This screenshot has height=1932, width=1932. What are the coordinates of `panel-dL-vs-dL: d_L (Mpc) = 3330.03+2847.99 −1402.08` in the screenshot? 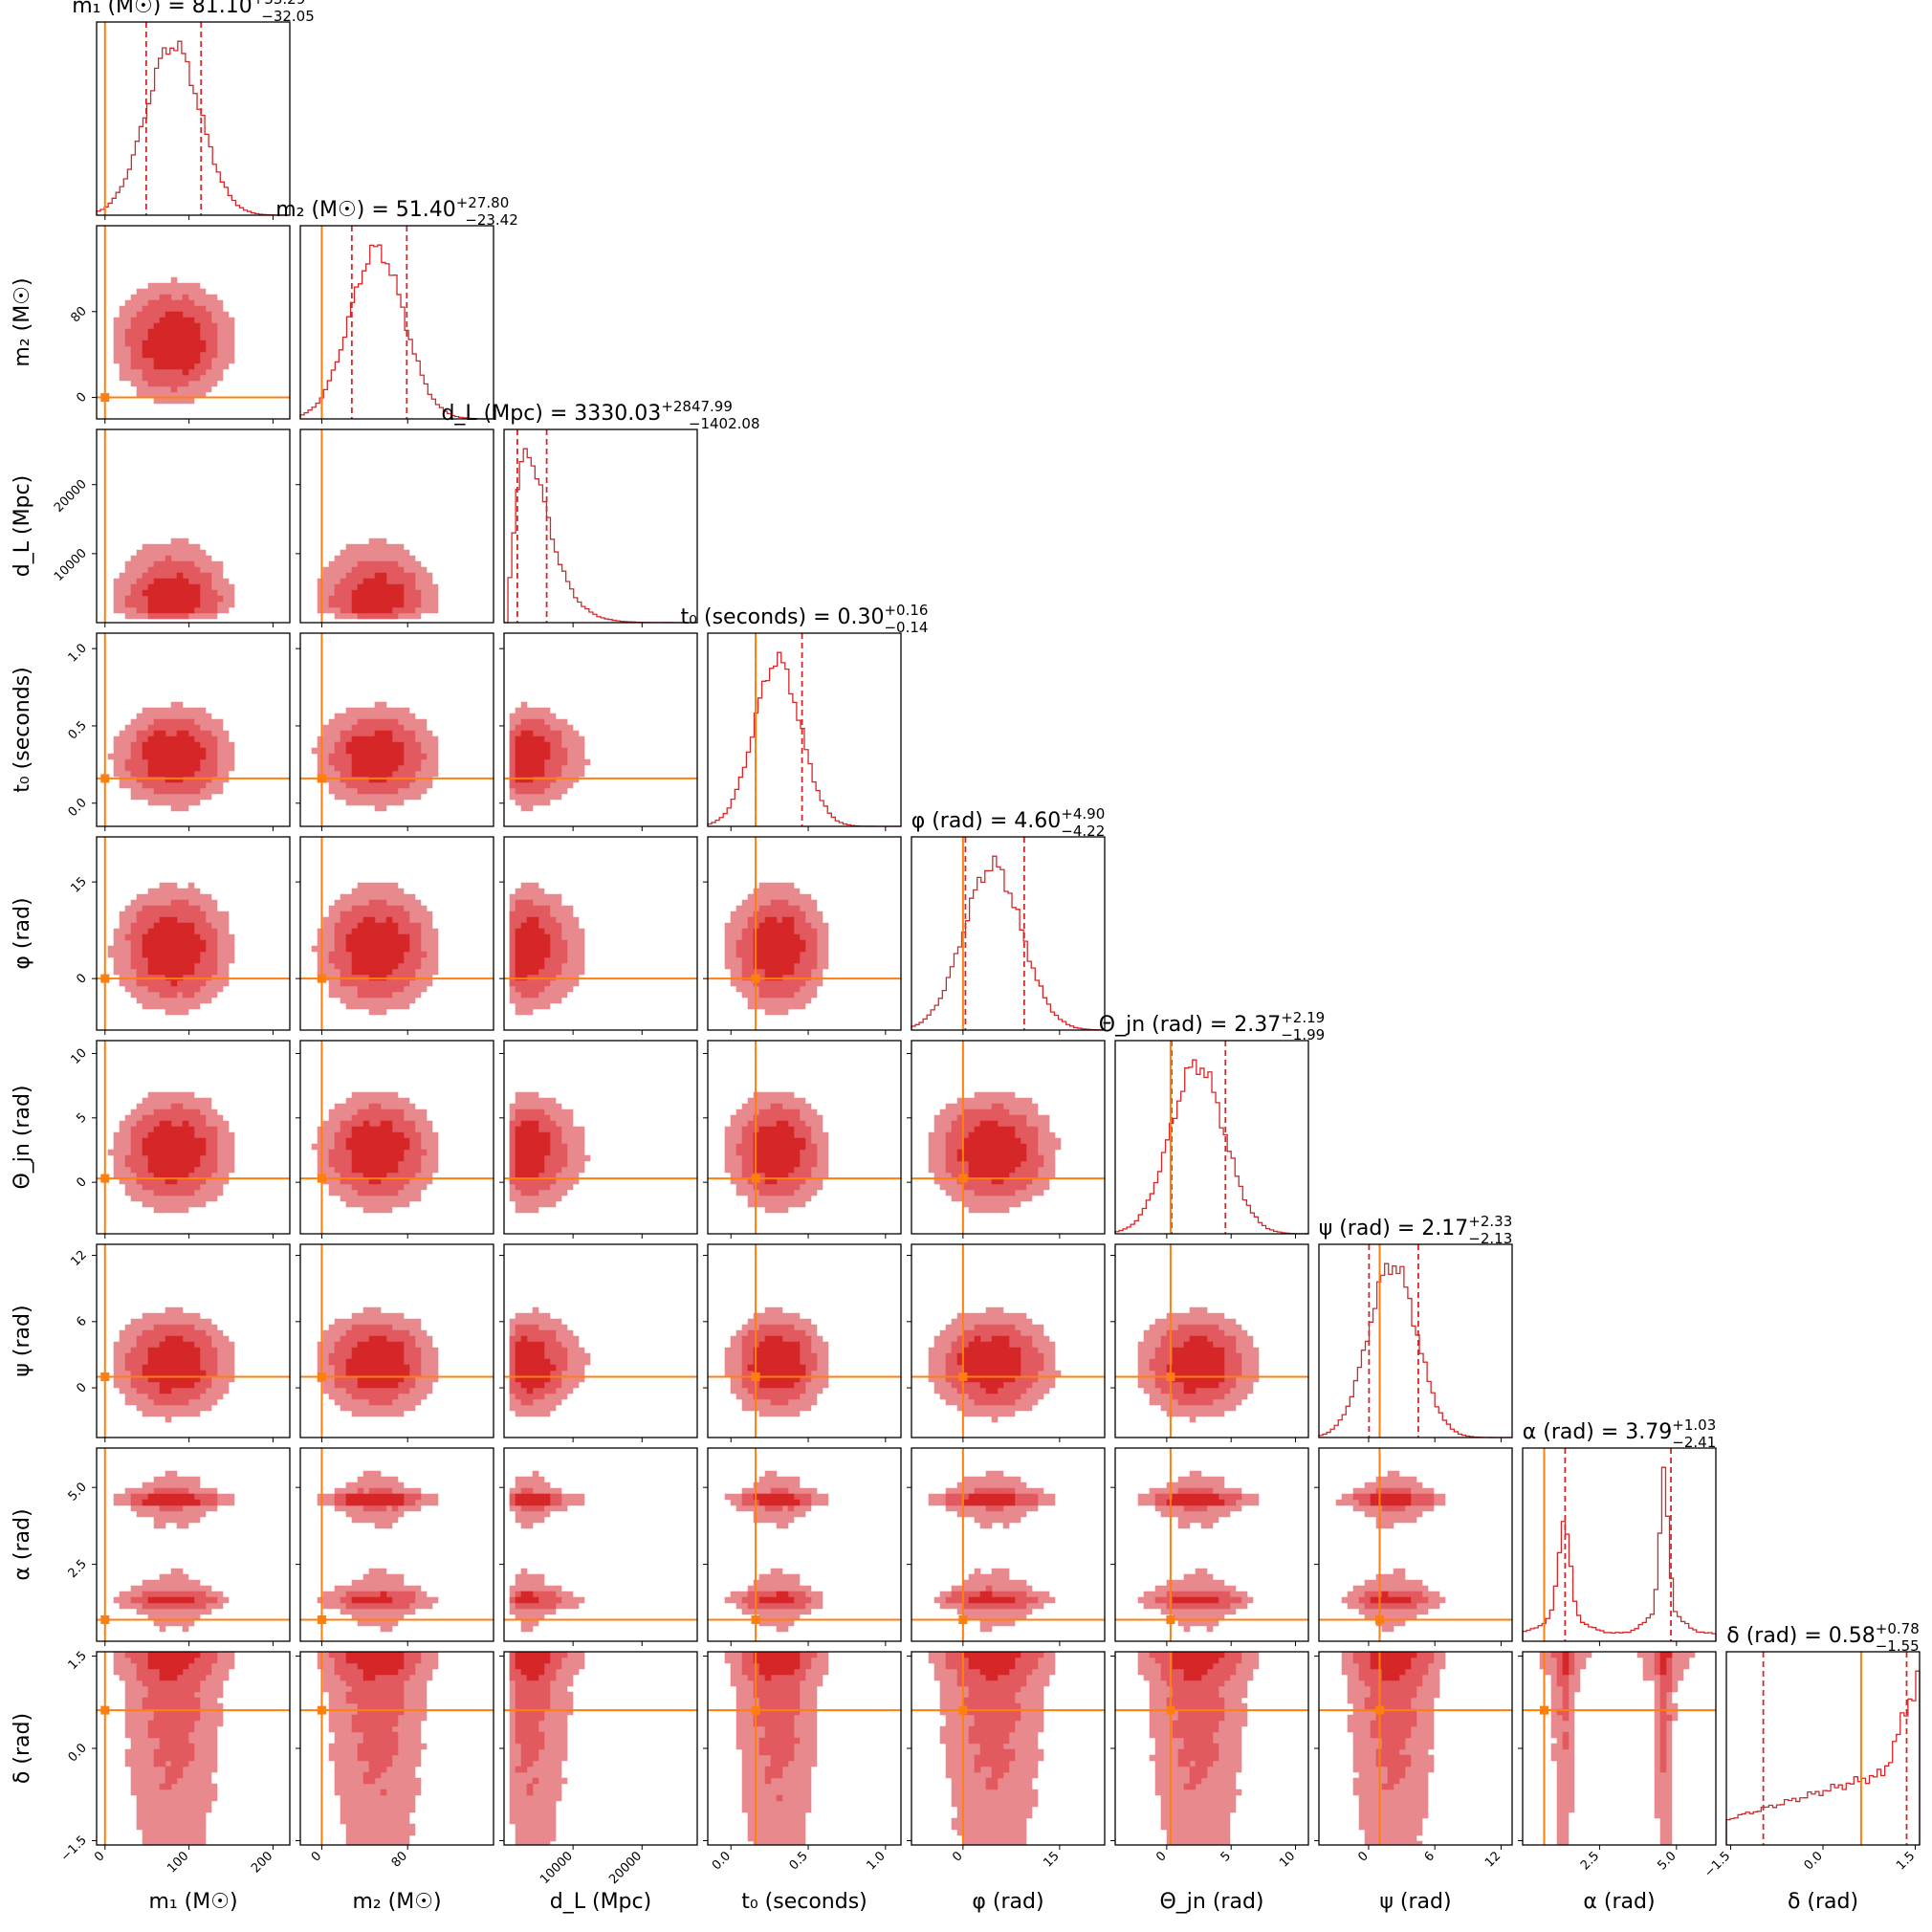 It's located at (600, 512).